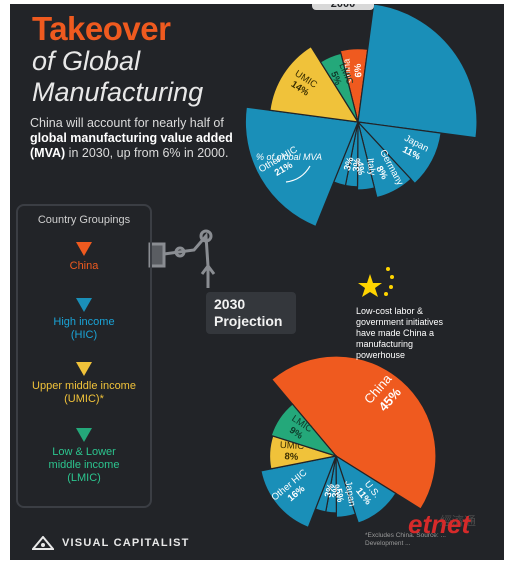  Describe the element at coordinates (458, 521) in the screenshot. I see `watermark-cn: 經濟通` at that location.